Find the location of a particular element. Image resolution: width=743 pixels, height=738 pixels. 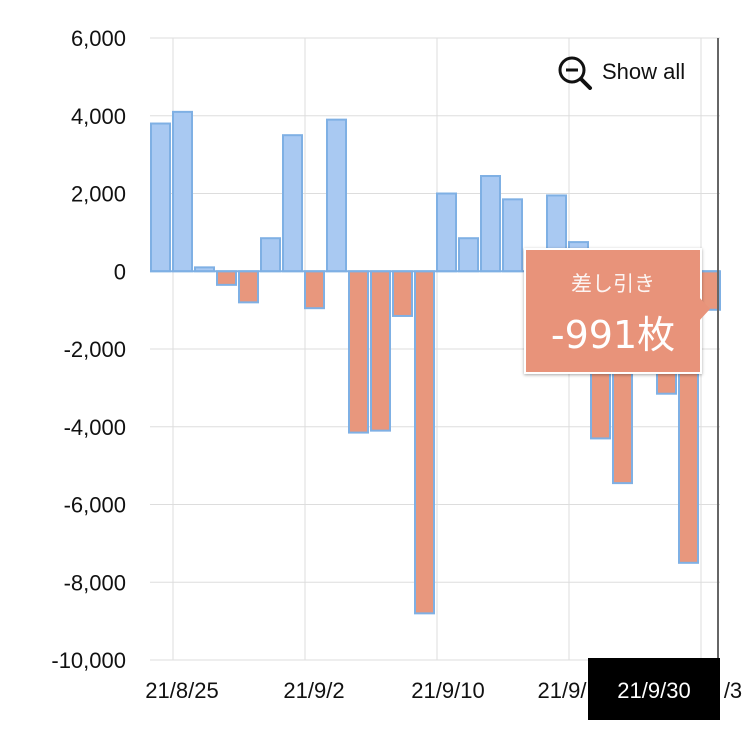

tooltip-label: 差し引き is located at coordinates (613, 284).